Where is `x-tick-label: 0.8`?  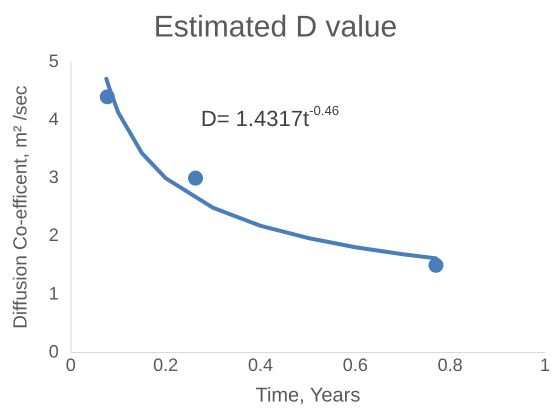 x-tick-label: 0.8 is located at coordinates (450, 365).